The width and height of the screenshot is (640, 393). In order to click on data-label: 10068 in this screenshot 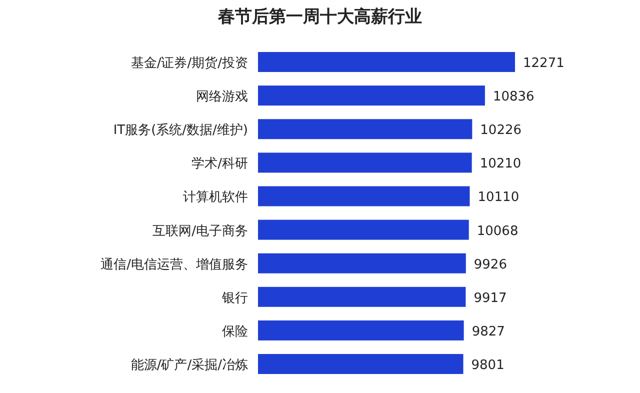, I will do `click(497, 231)`.